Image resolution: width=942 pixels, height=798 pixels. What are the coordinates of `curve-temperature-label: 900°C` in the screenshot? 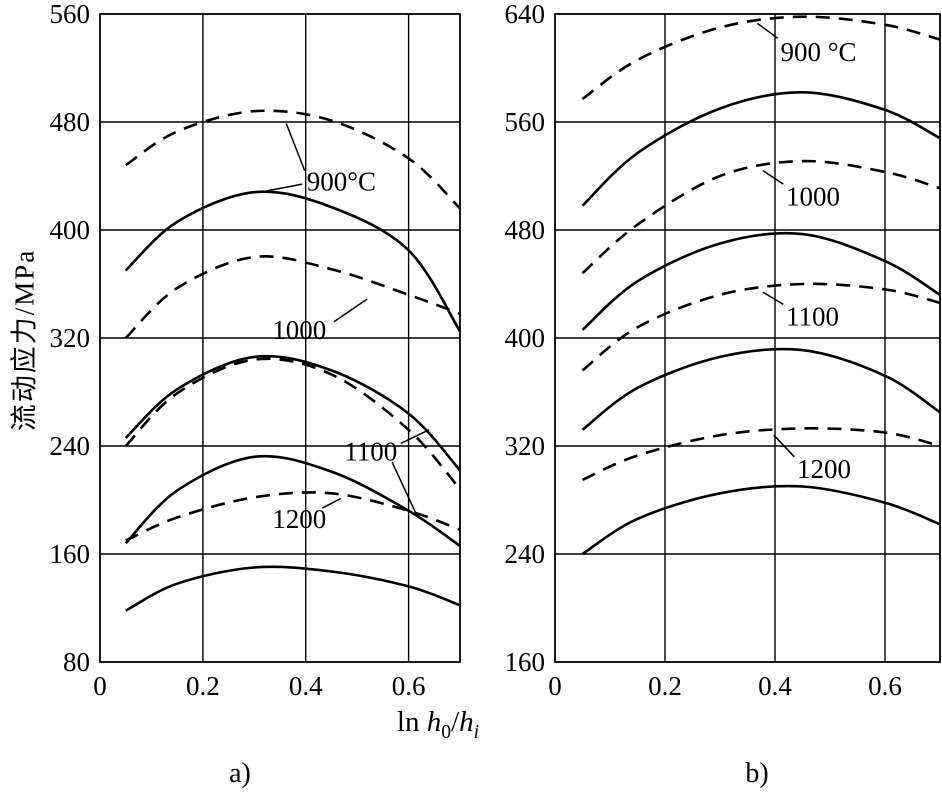 It's located at (341, 181).